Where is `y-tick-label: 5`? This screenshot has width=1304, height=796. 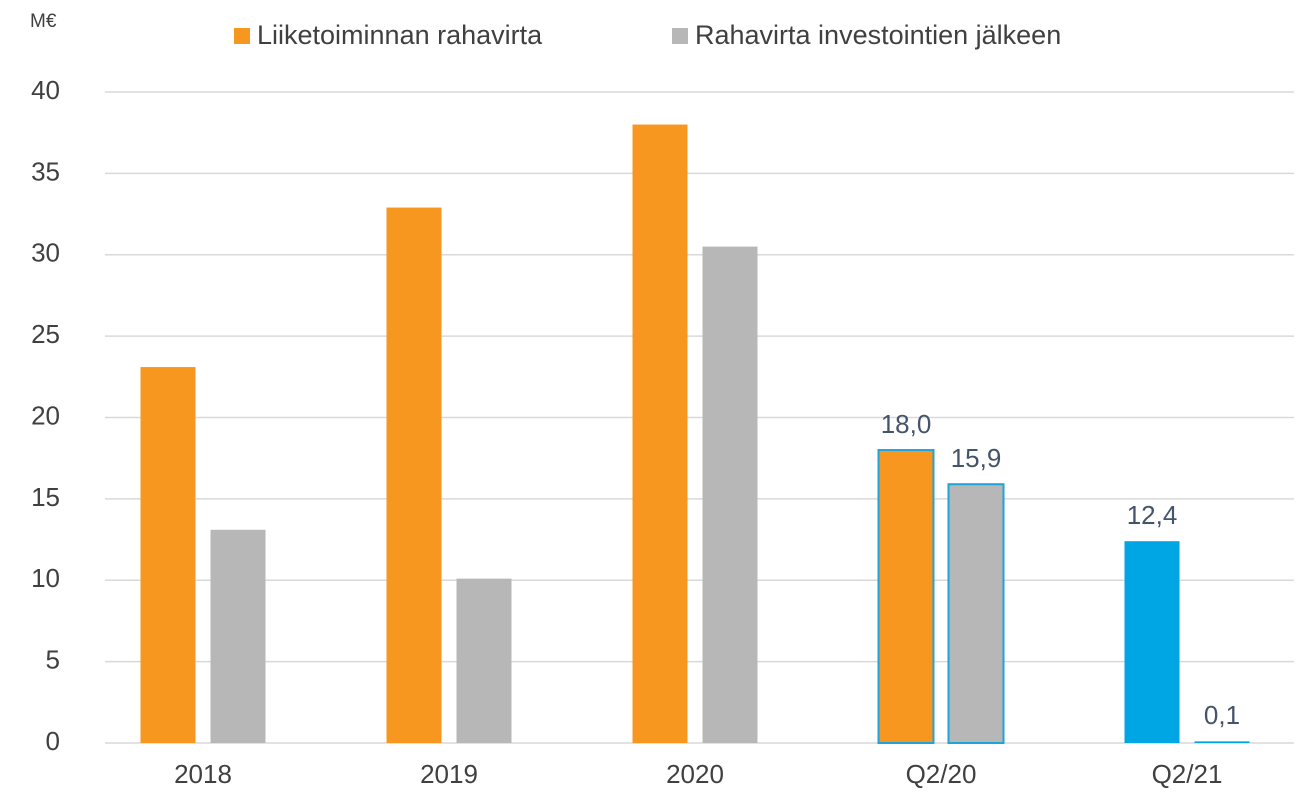
y-tick-label: 5 is located at coordinates (53, 660).